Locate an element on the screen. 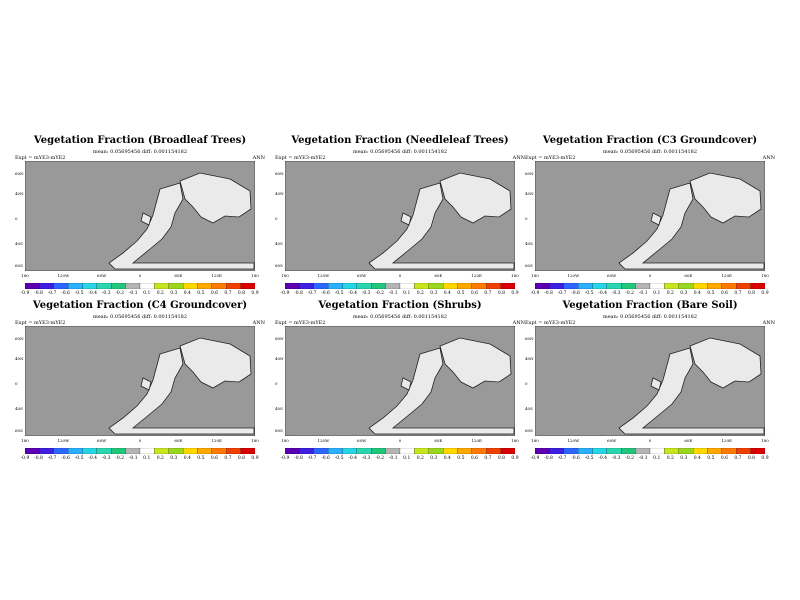 This screenshot has height=600, width=800. panel-title: Vegetation Fraction (C3 Groundcover) is located at coordinates (650, 140).